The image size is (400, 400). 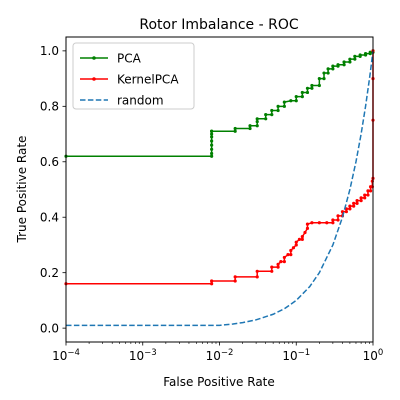 I want to click on legend-label-1: KernelPCA, so click(x=148, y=79).